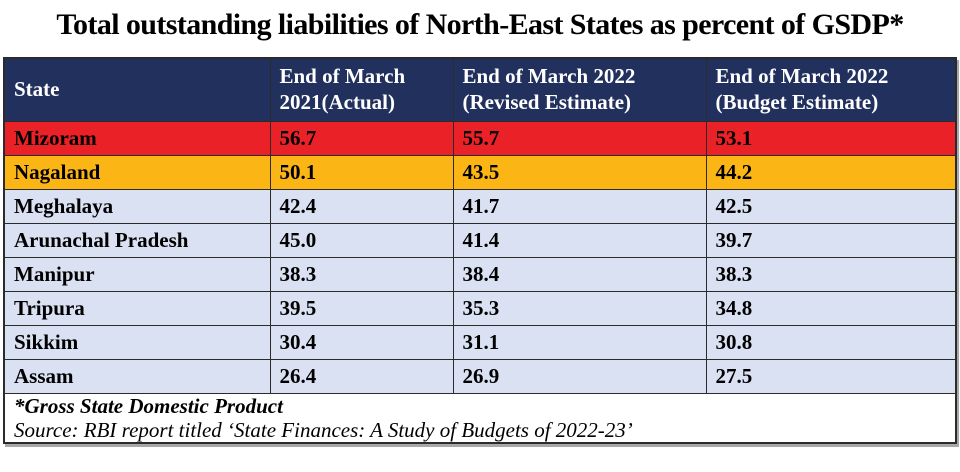 The height and width of the screenshot is (472, 960). What do you see at coordinates (579, 308) in the screenshot?
I see `value-cell: 35.3` at bounding box center [579, 308].